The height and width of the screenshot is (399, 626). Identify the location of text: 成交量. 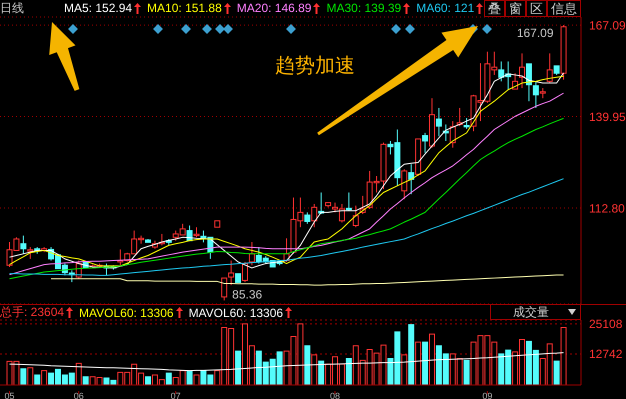
(531, 312).